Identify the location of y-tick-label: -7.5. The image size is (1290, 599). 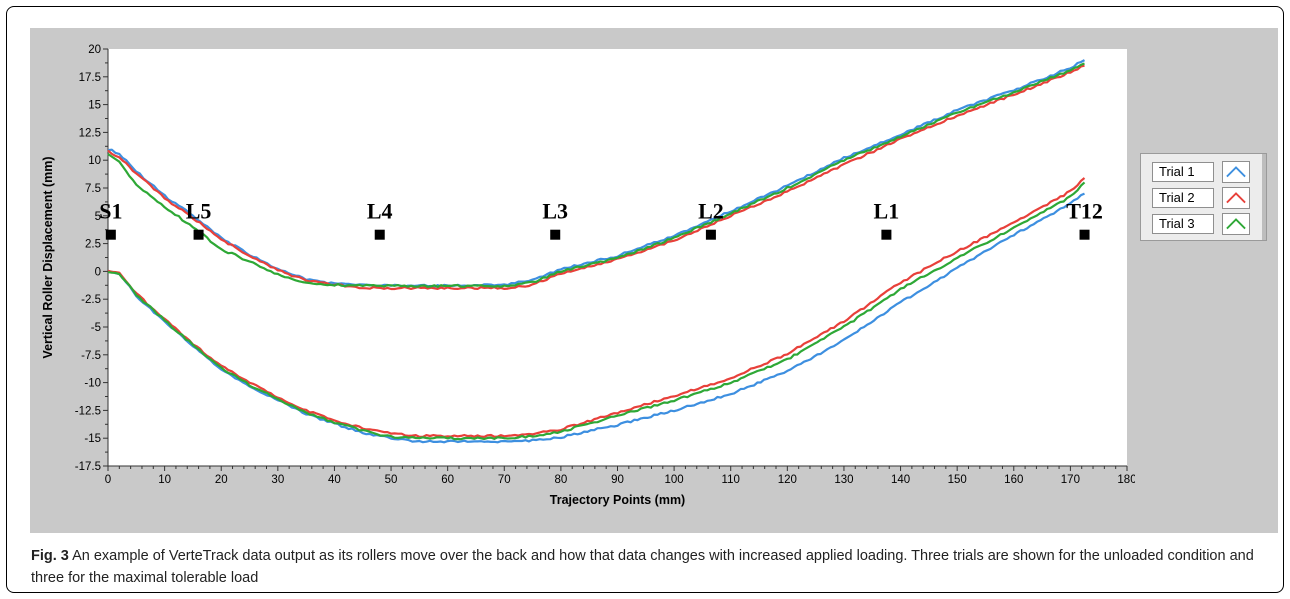
(91, 356).